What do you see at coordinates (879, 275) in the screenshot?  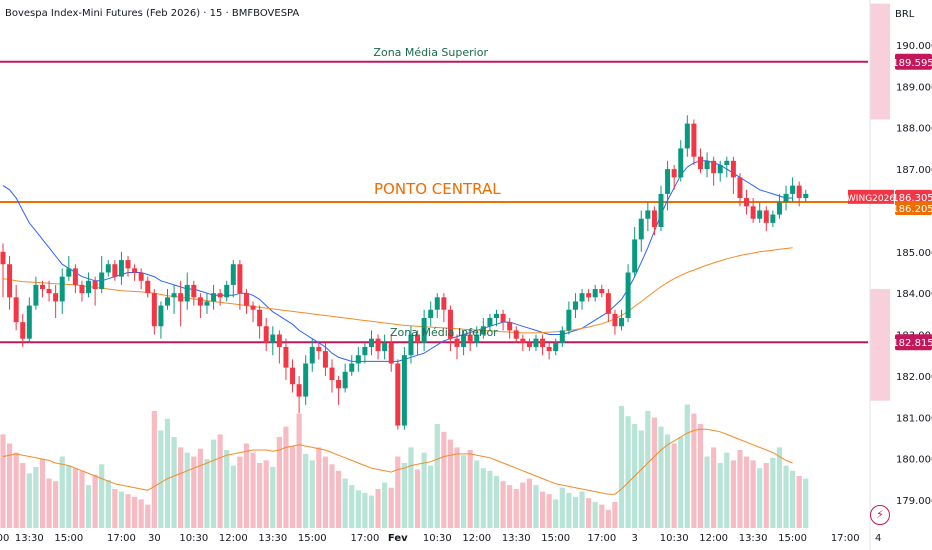 I see `zone-bands` at bounding box center [879, 275].